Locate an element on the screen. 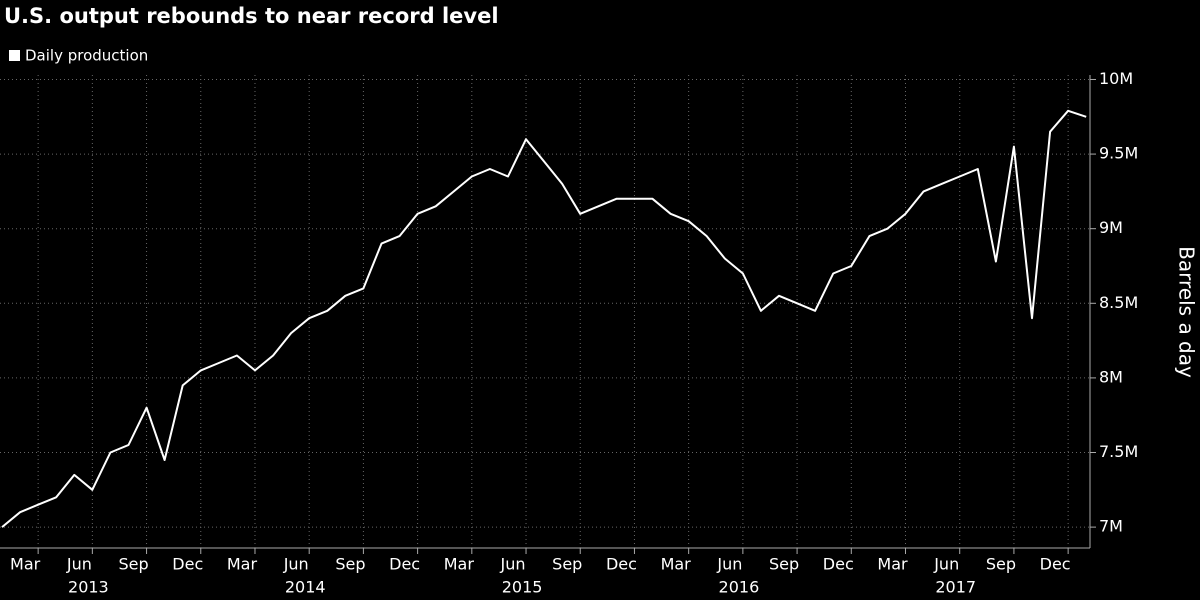 This screenshot has height=600, width=1200. y-tick-label: 7M is located at coordinates (1111, 526).